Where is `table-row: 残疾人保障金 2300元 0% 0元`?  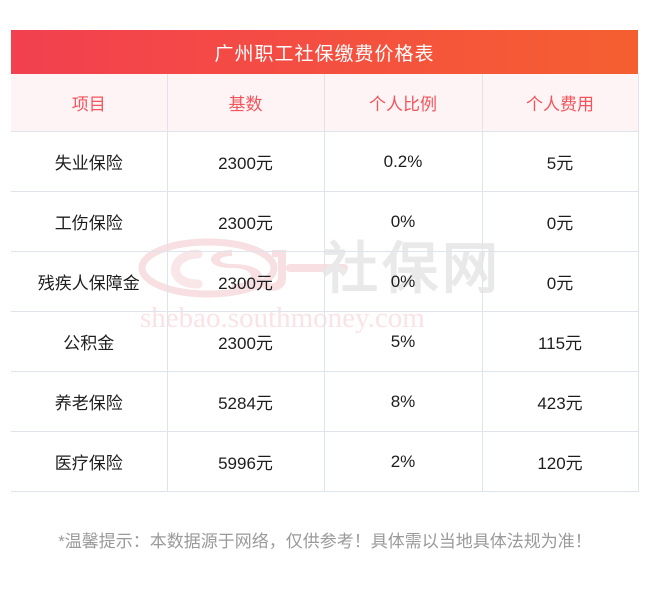 table-row: 残疾人保障金 2300元 0% 0元 is located at coordinates (325, 281).